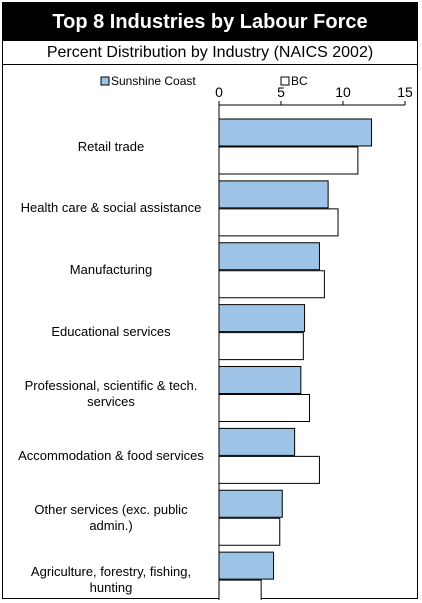 This screenshot has height=603, width=422. What do you see at coordinates (343, 92) in the screenshot?
I see `x-tick-label: 10` at bounding box center [343, 92].